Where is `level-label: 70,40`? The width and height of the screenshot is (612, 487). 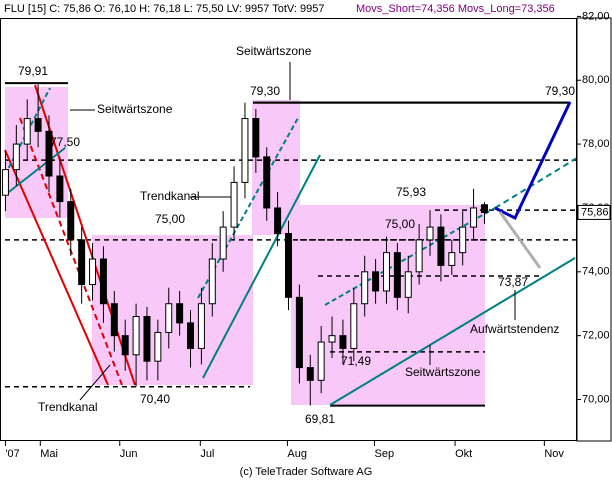 level-label: 70,40 is located at coordinates (155, 399).